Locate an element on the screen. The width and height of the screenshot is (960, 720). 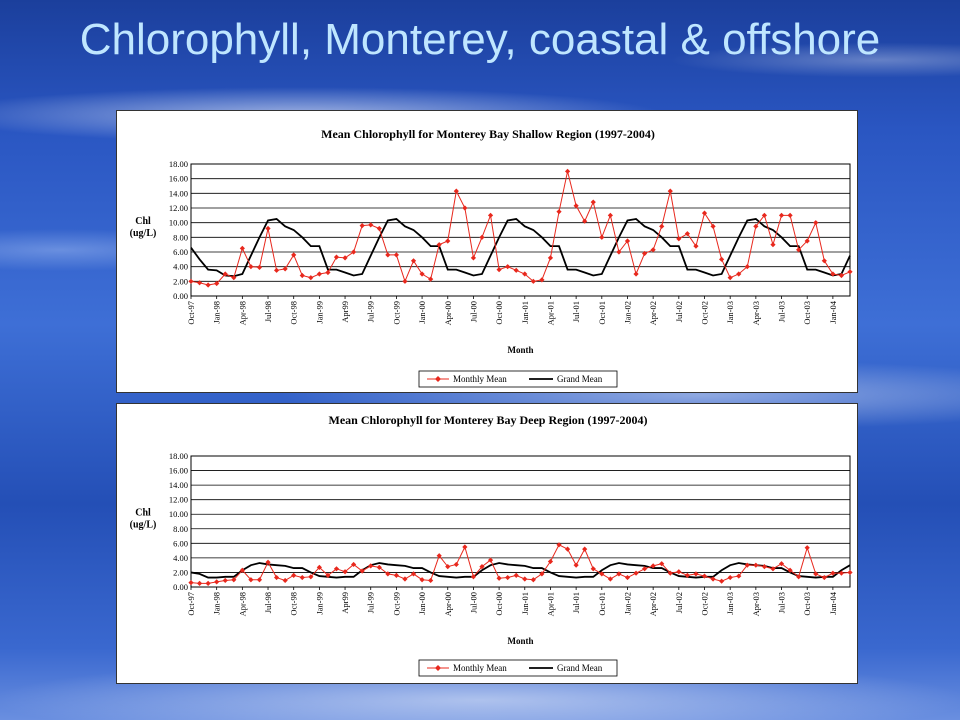
legend-box is located at coordinates (518, 379).